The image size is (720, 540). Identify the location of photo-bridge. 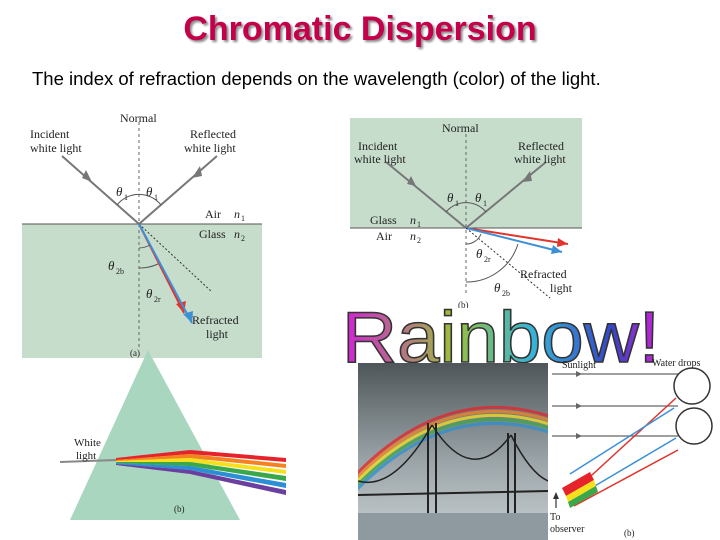
(453, 468).